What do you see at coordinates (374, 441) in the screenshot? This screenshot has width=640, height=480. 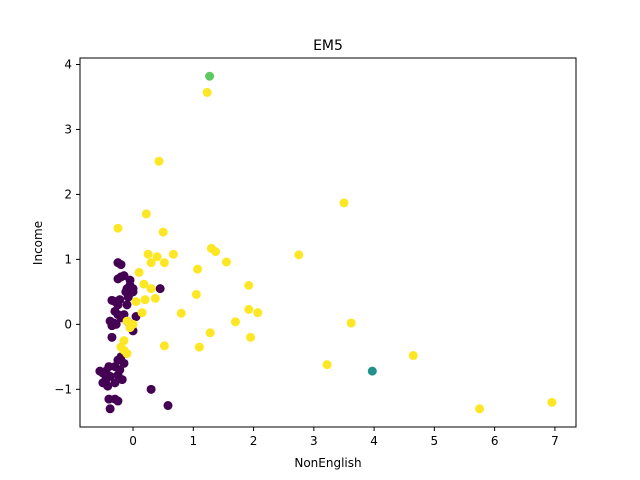 I see `x-tick-label: 4` at bounding box center [374, 441].